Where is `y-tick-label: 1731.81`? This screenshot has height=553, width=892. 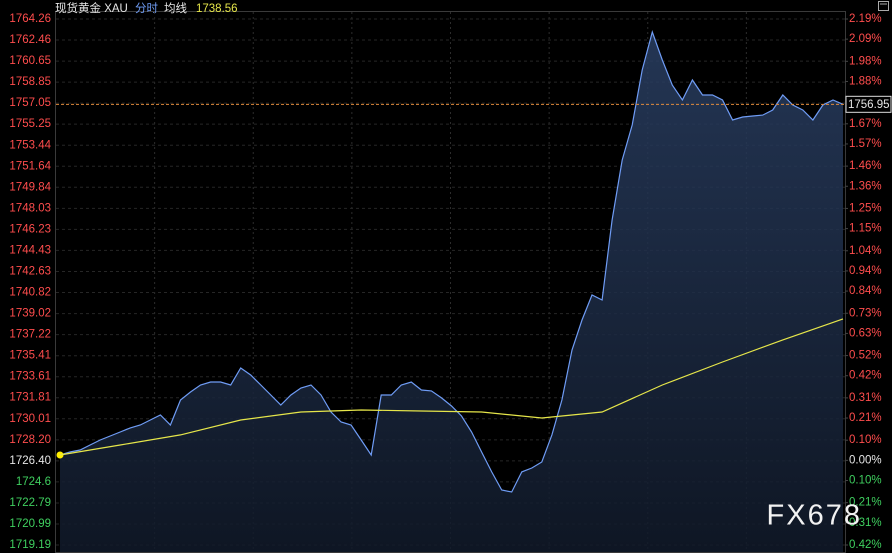
y-tick-label: 1731.81 is located at coordinates (30, 398).